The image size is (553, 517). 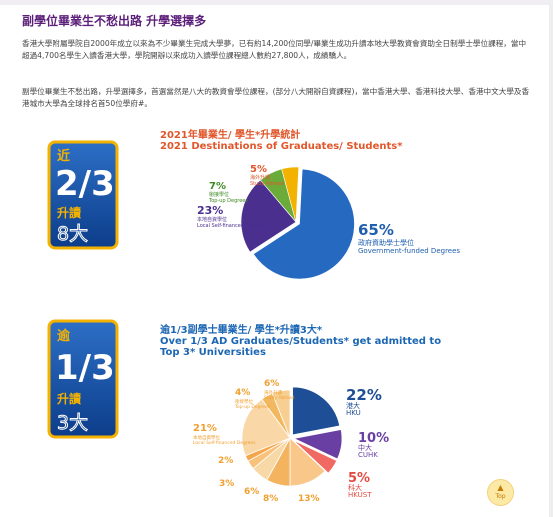 What do you see at coordinates (69, 398) in the screenshot?
I see `badge2-verb: 升讀` at bounding box center [69, 398].